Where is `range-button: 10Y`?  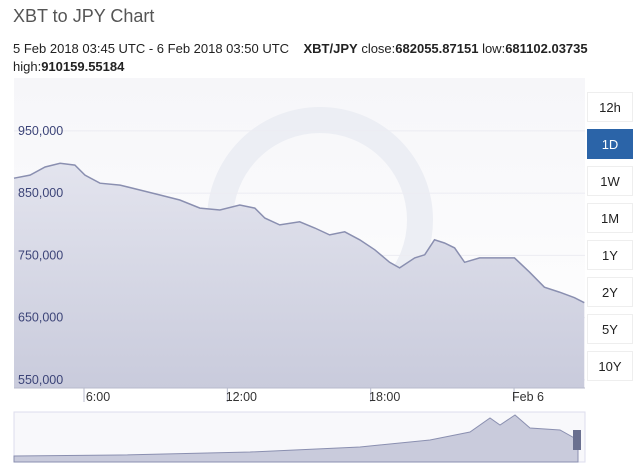
range-button: 10Y is located at coordinates (610, 366).